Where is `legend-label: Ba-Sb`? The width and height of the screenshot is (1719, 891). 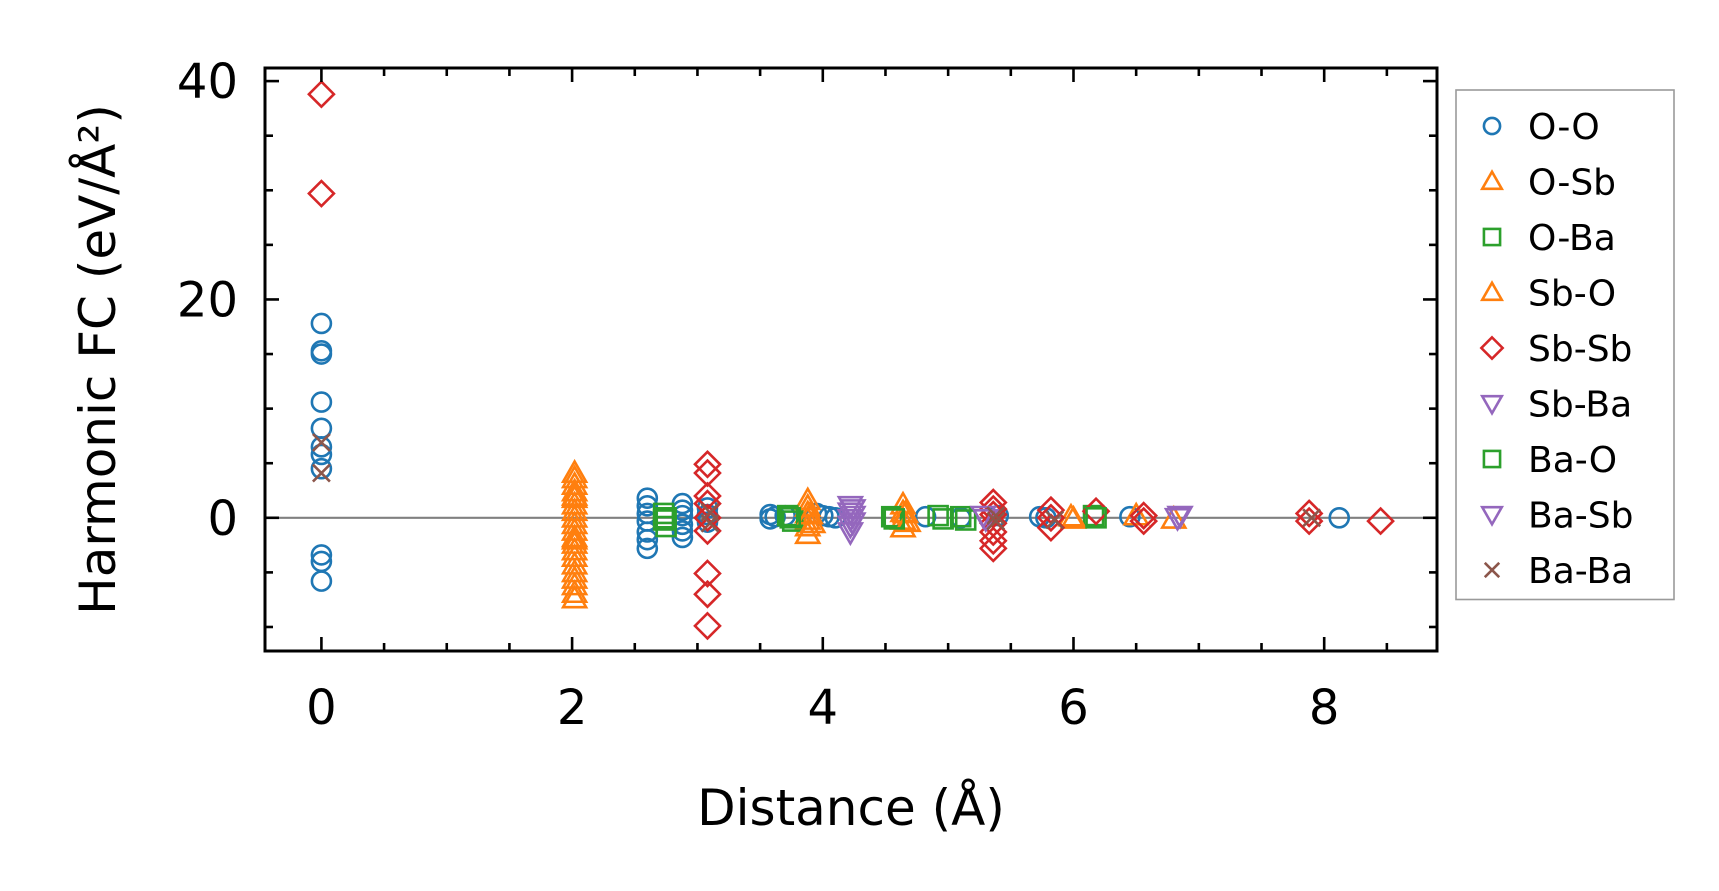
legend-label: Ba-Sb is located at coordinates (1580, 516).